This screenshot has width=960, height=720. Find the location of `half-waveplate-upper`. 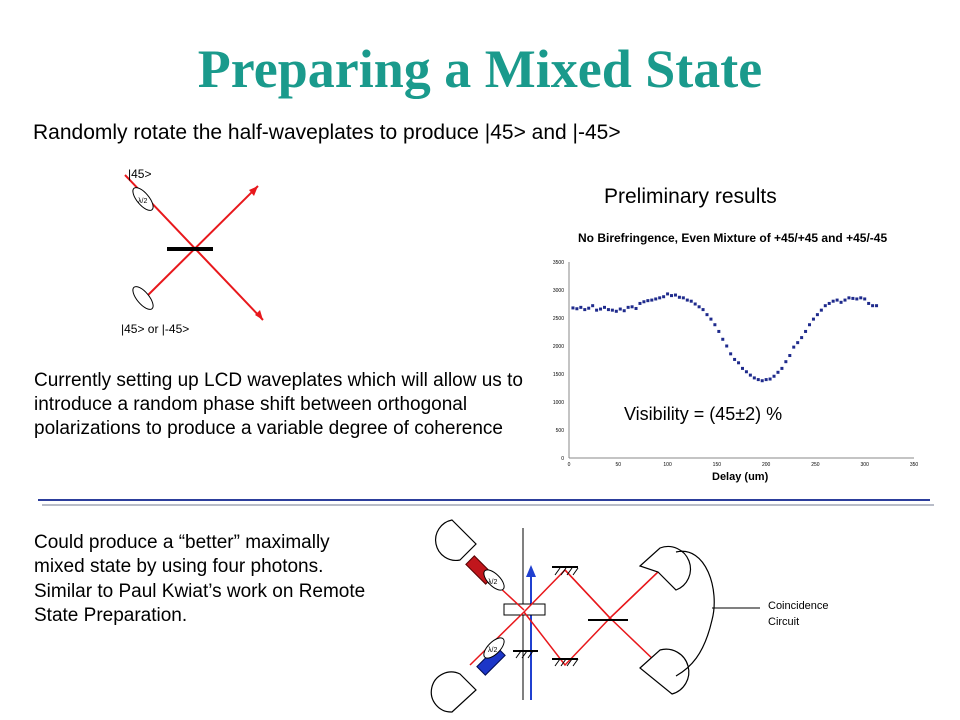

half-waveplate-upper is located at coordinates (494, 580).